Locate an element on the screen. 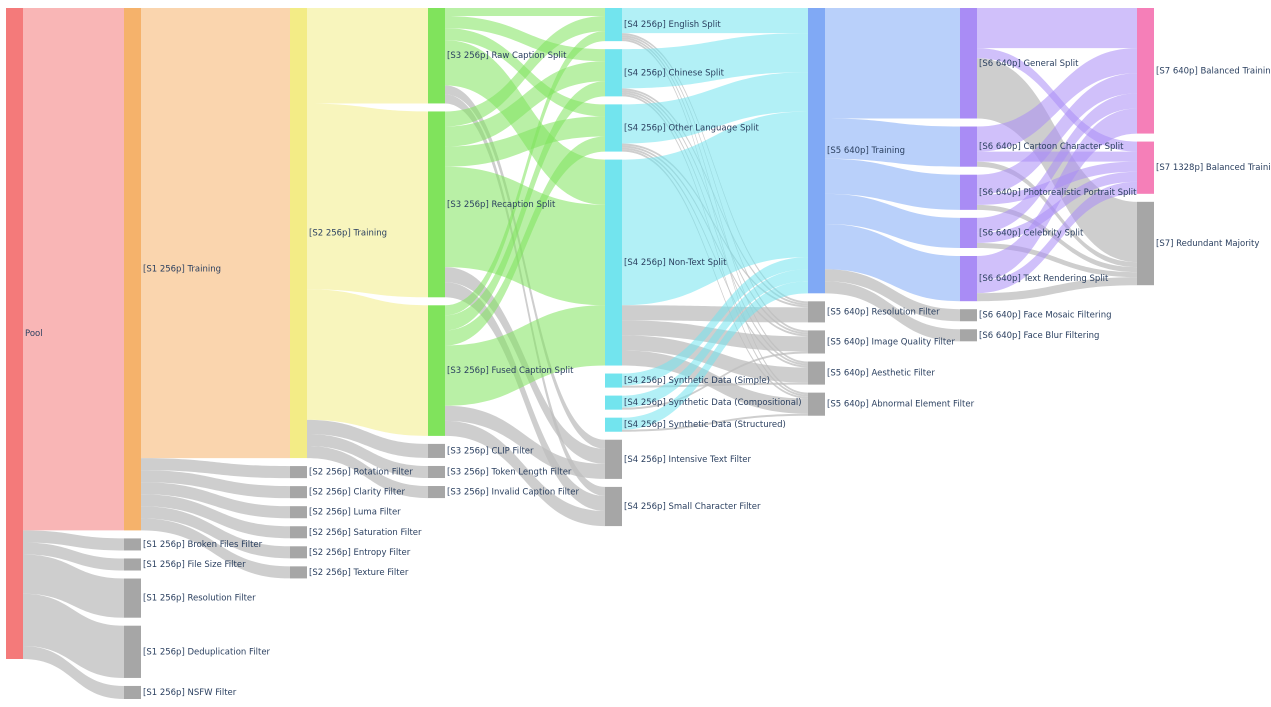 This screenshot has height=707, width=1271. node-label: [S6 640p] Cartoon Character Split is located at coordinates (1051, 147).